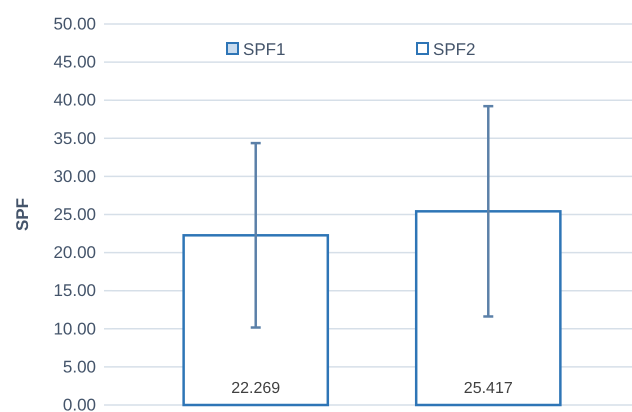 The image size is (632, 412). Describe the element at coordinates (74, 214) in the screenshot. I see `y-tick-label: 25.00` at that location.